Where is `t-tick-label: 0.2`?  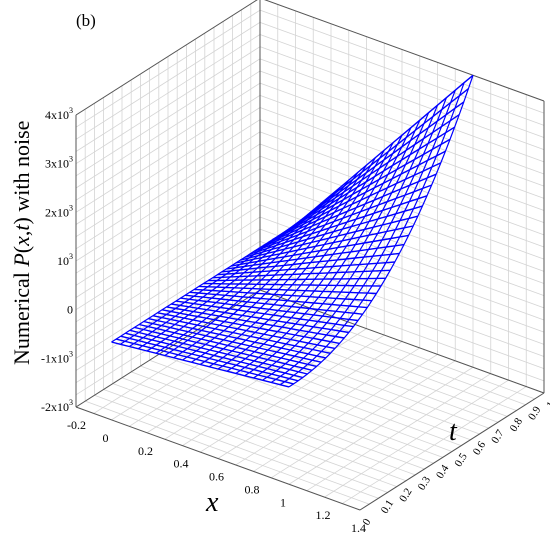 t-tick-label: 0.2 is located at coordinates (405, 495).